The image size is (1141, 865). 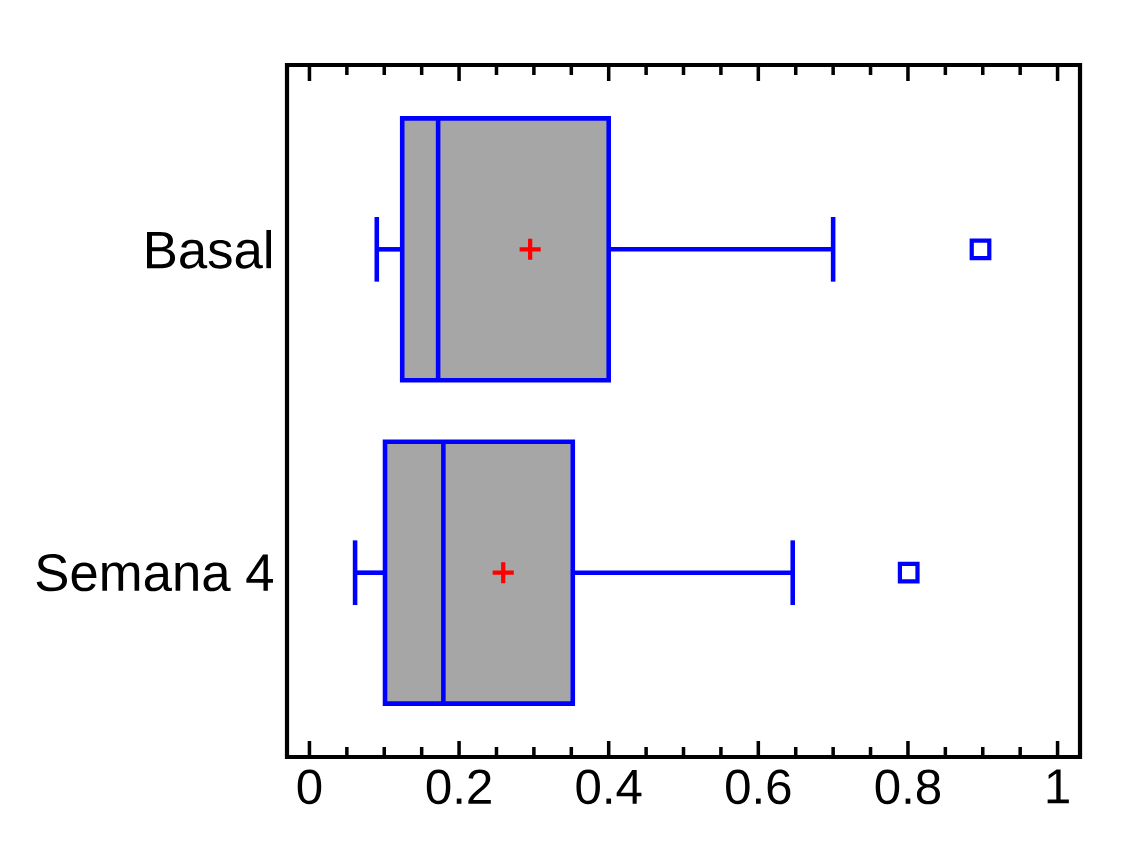 What do you see at coordinates (758, 787) in the screenshot?
I see `x-tick-label: 0.6` at bounding box center [758, 787].